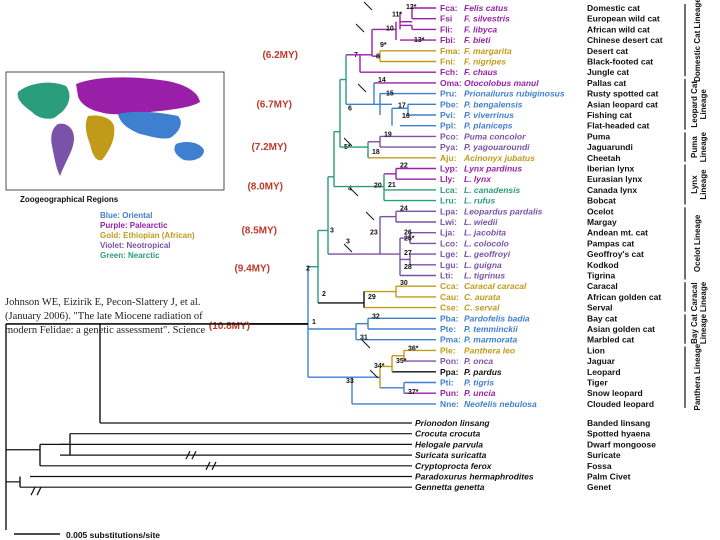  What do you see at coordinates (619, 434) in the screenshot?
I see `outgroup-common-name: Spotted hyaena` at bounding box center [619, 434].